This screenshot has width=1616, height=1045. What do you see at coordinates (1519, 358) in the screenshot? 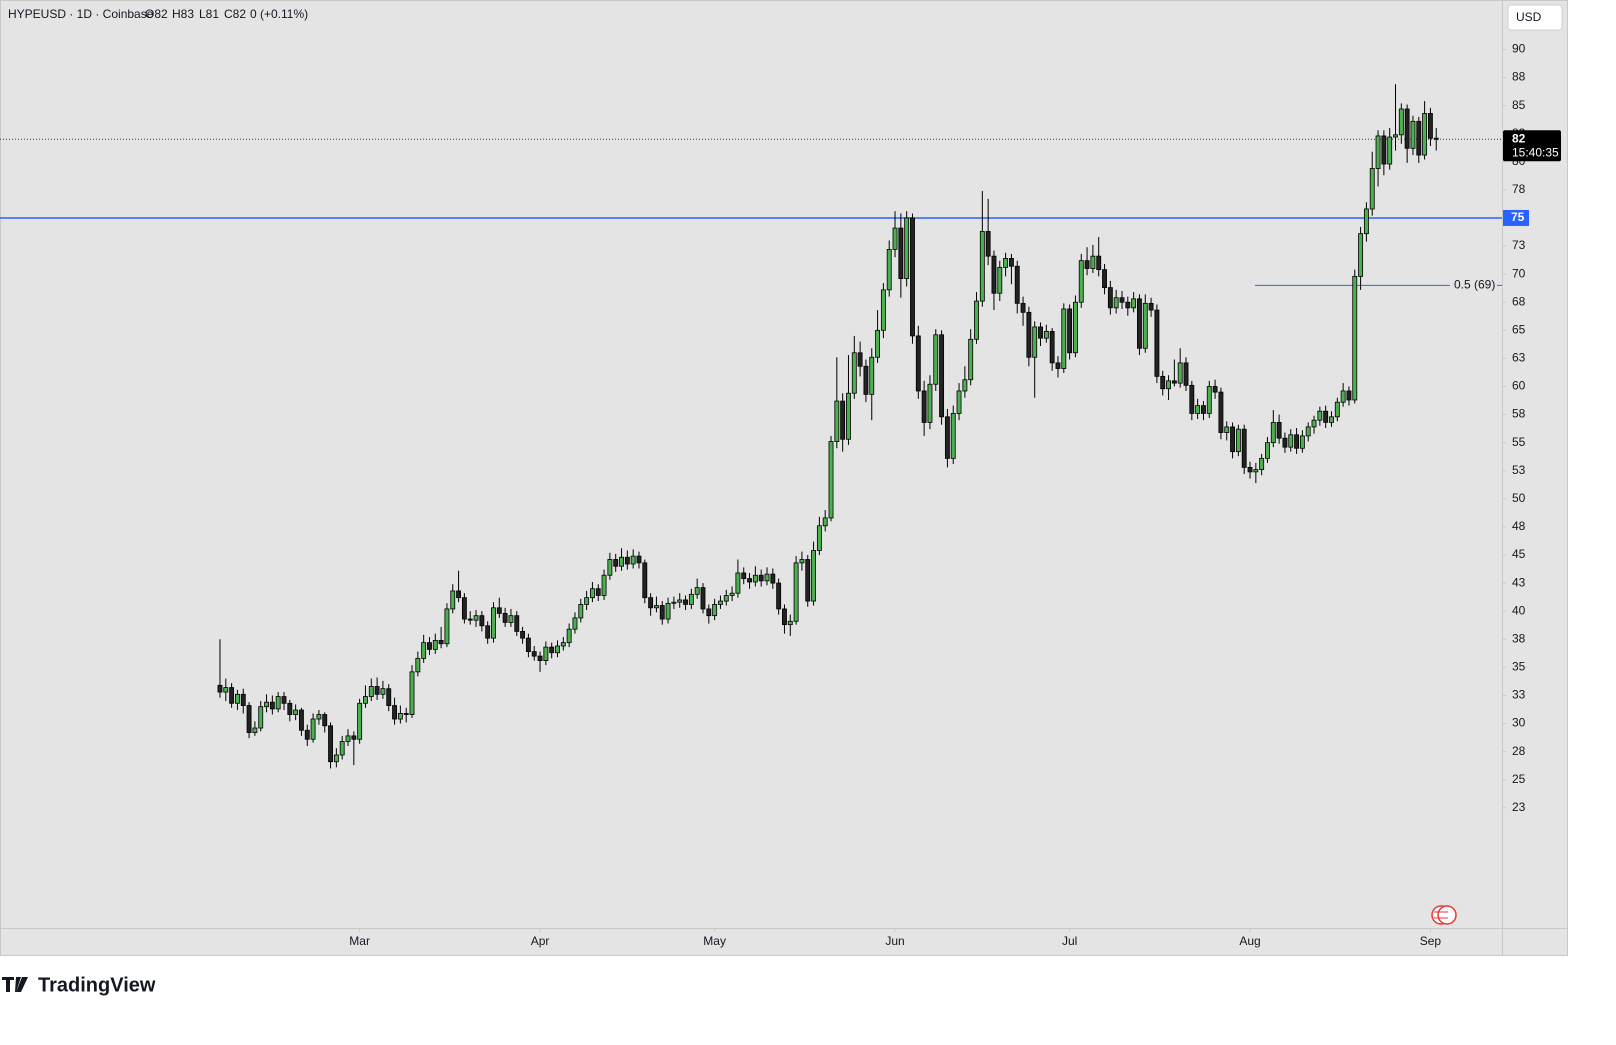
I see `y-tick-label: 63` at bounding box center [1519, 358].